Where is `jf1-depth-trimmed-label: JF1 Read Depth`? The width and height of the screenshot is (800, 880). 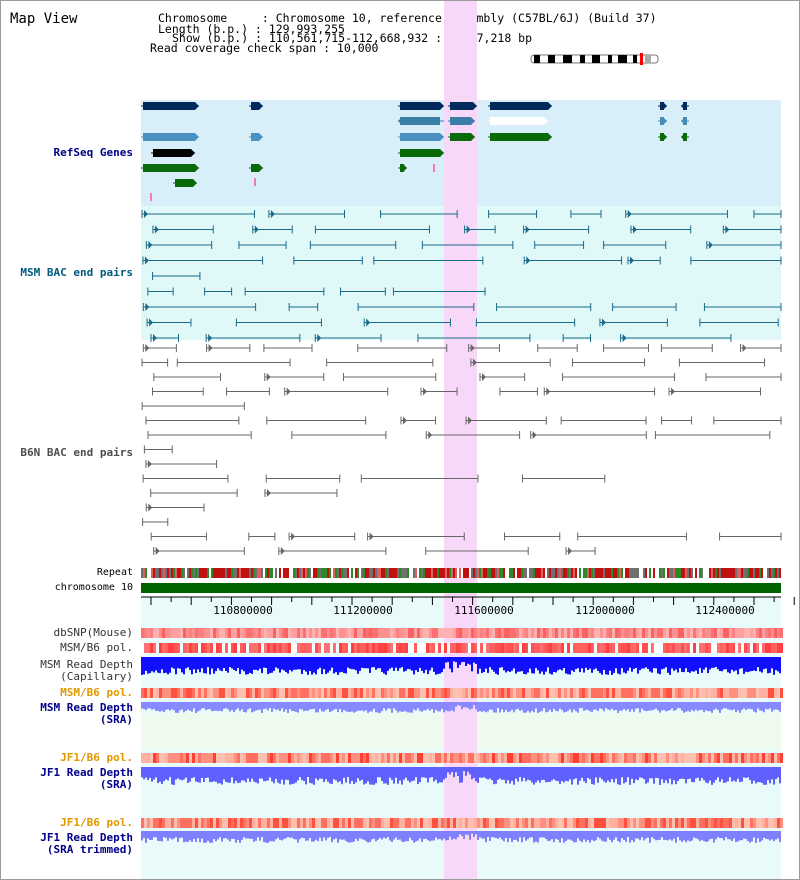
jf1-depth-trimmed-label: JF1 Read Depth is located at coordinates (86, 837).